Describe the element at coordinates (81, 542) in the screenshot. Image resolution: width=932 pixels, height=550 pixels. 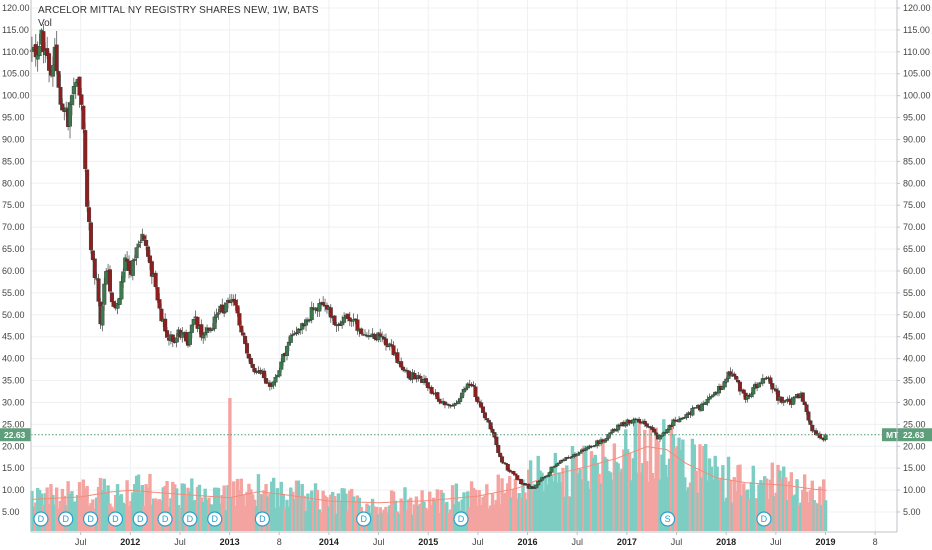
I see `x-tick-label: Jul` at that location.